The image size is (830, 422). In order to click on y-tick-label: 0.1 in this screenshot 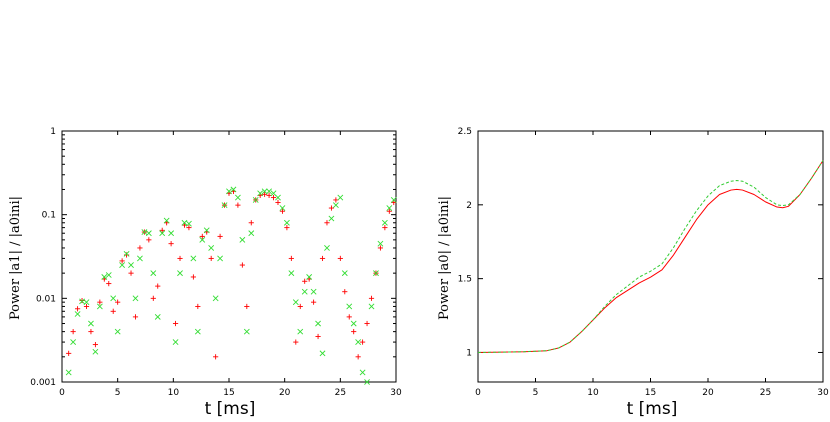, I will do `click(49, 216)`.